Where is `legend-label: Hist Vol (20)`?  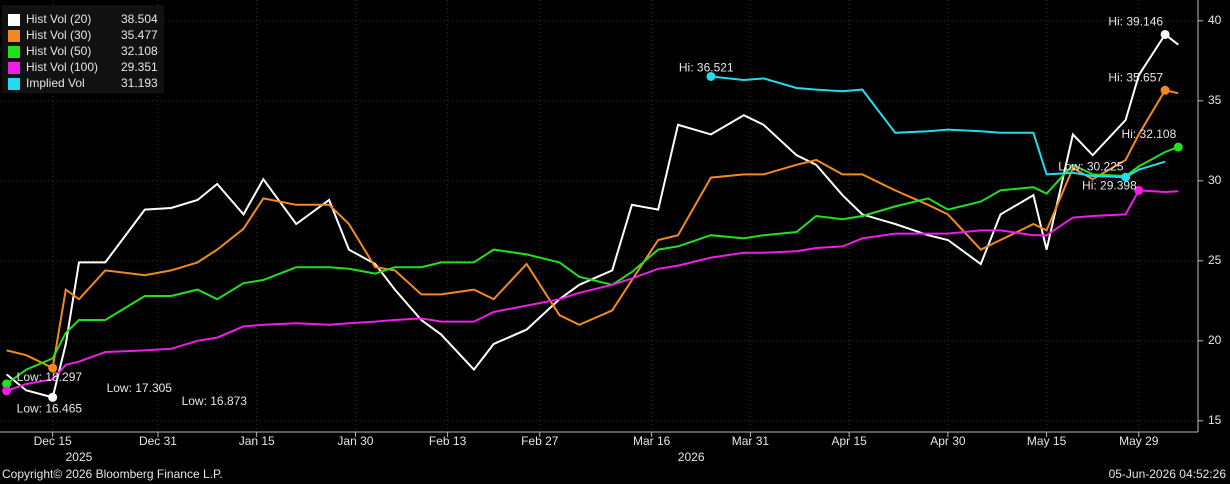
legend-label: Hist Vol (20) is located at coordinates (58, 19).